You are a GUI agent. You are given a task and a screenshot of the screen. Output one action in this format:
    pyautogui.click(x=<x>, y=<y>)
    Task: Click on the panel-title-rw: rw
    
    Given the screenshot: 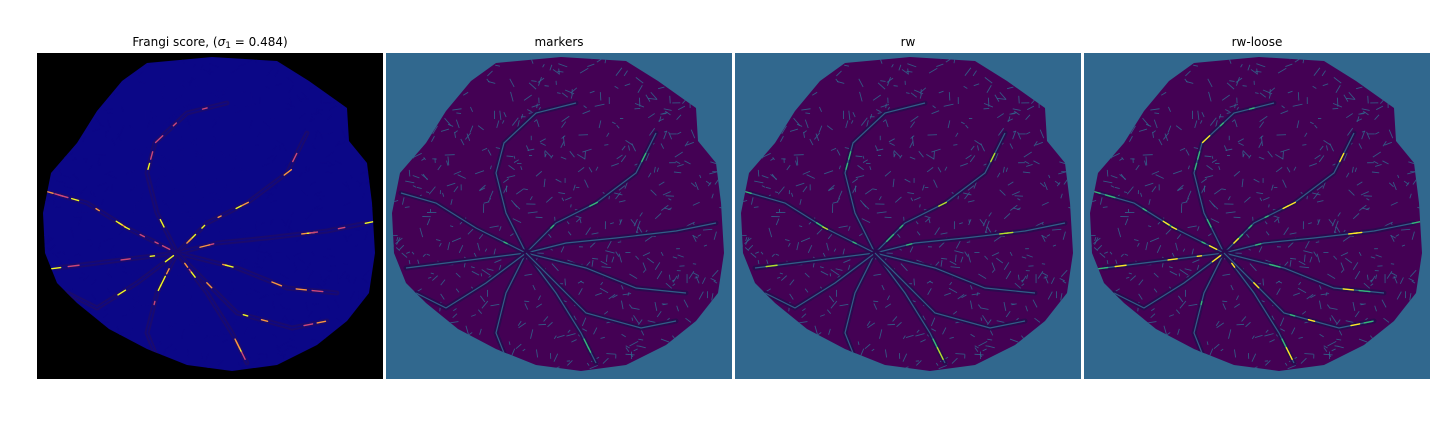 What is the action you would take?
    pyautogui.click(x=908, y=42)
    